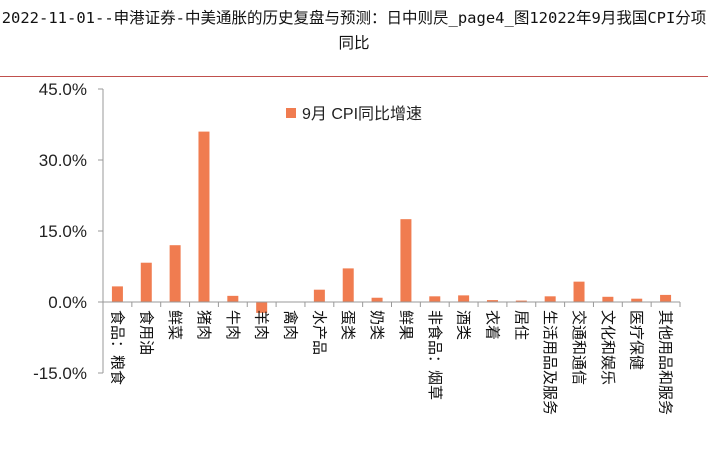 The height and width of the screenshot is (450, 708). What do you see at coordinates (291, 325) in the screenshot?
I see `category-label: 禽肉` at bounding box center [291, 325].